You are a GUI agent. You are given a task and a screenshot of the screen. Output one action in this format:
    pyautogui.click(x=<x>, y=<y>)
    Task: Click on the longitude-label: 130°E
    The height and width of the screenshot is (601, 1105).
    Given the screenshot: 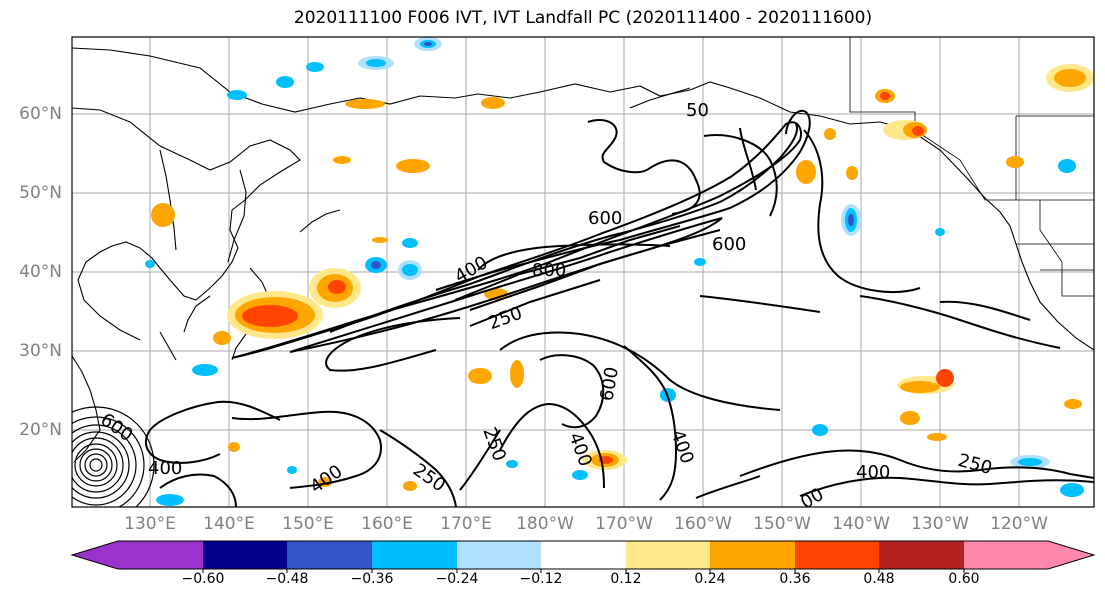 What is the action you would take?
    pyautogui.click(x=150, y=524)
    